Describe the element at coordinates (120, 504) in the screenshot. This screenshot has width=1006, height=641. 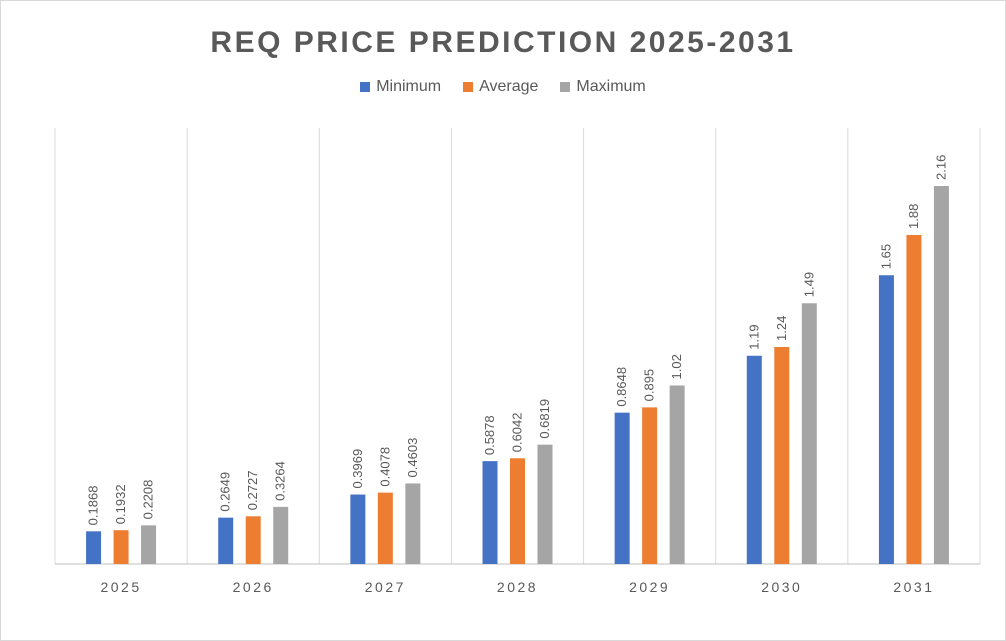
I see `data-label: 0.1932` at that location.